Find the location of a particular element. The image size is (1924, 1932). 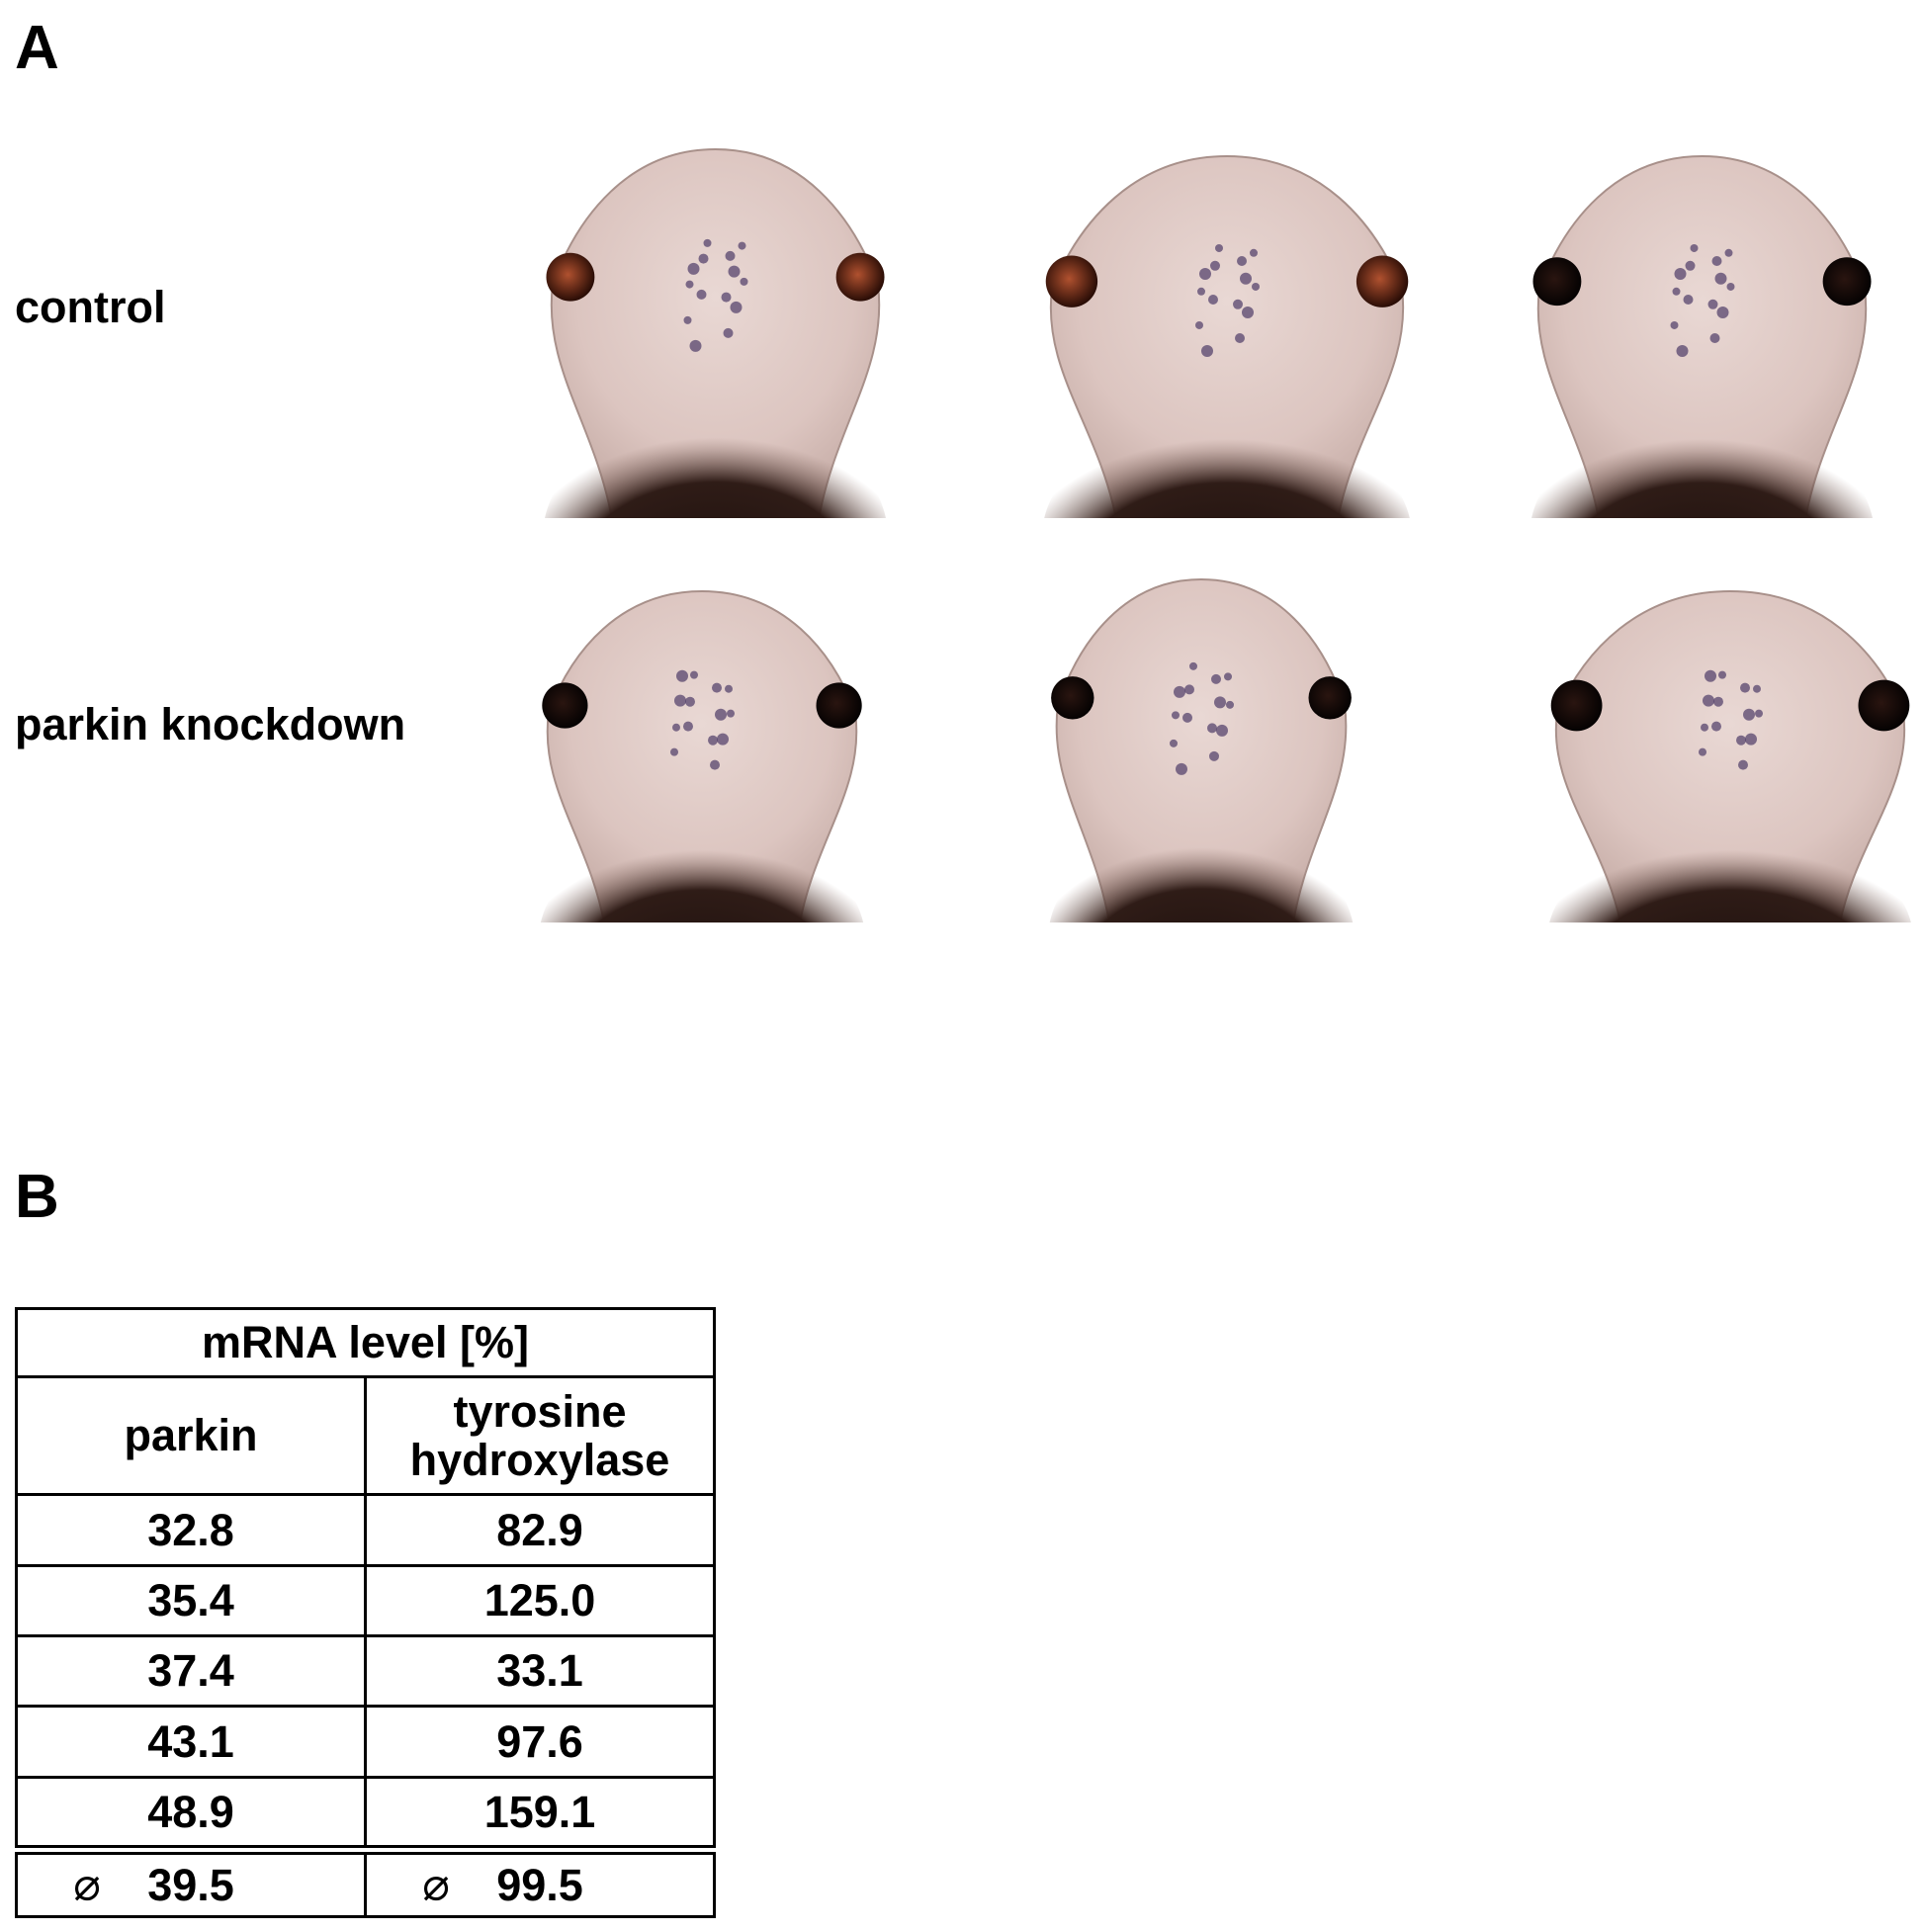

mean-value: 99.5 is located at coordinates (539, 1884).